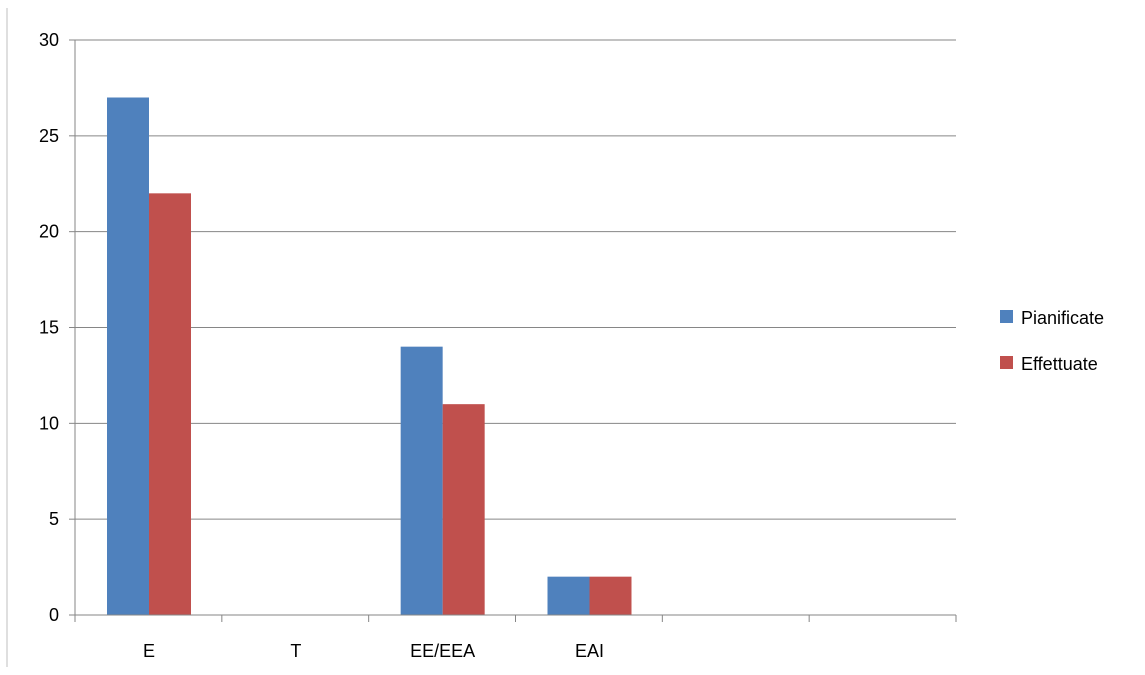 The width and height of the screenshot is (1145, 675). Describe the element at coordinates (49, 423) in the screenshot. I see `y-tick-label: 10` at that location.